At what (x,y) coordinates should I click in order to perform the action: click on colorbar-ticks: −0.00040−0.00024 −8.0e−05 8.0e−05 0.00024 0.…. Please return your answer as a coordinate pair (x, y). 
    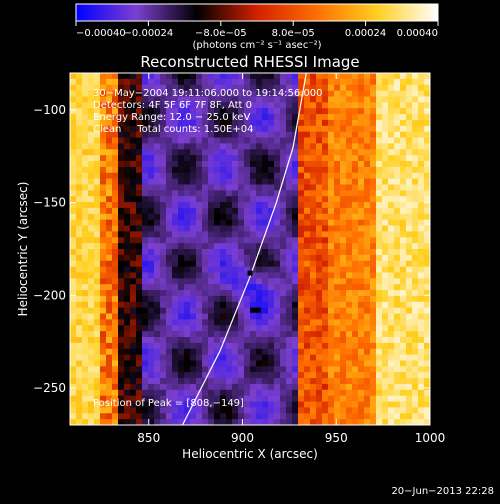
    Looking at the image, I should click on (257, 30).